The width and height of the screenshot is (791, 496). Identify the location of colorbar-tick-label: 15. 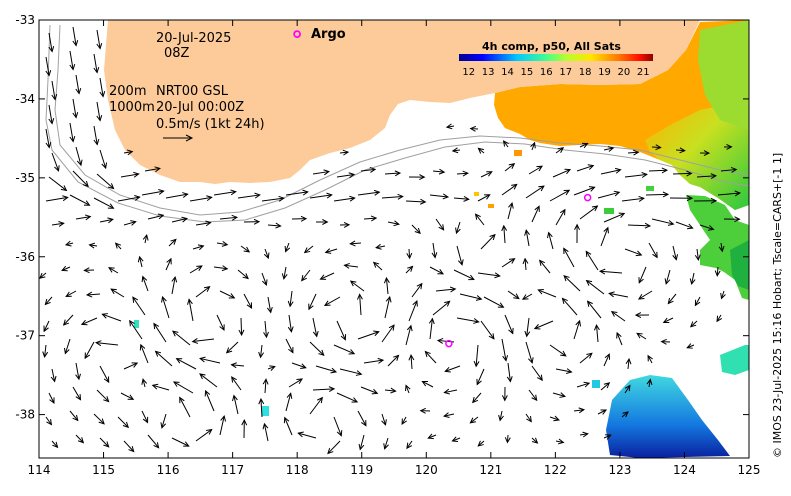
(527, 72).